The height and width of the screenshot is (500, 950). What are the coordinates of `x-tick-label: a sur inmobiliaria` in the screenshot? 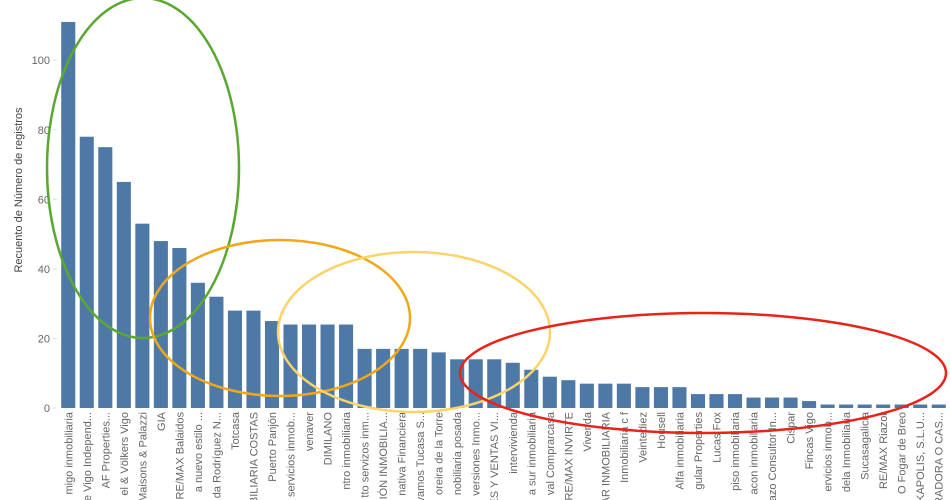 It's located at (532, 453).